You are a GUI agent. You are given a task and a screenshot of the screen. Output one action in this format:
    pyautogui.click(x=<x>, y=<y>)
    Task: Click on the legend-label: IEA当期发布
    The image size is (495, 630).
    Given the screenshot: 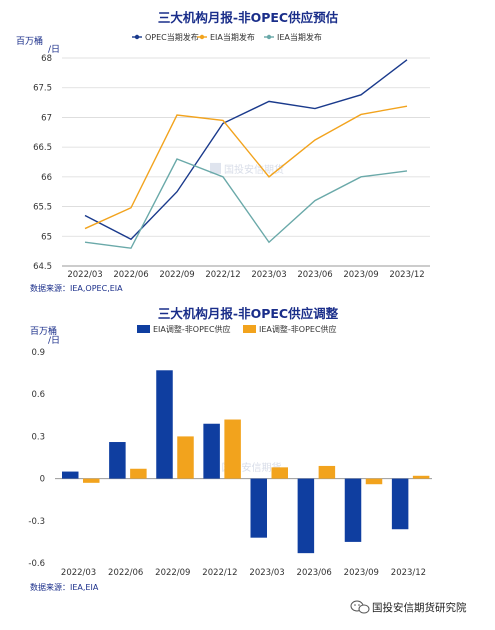 What is the action you would take?
    pyautogui.click(x=299, y=37)
    